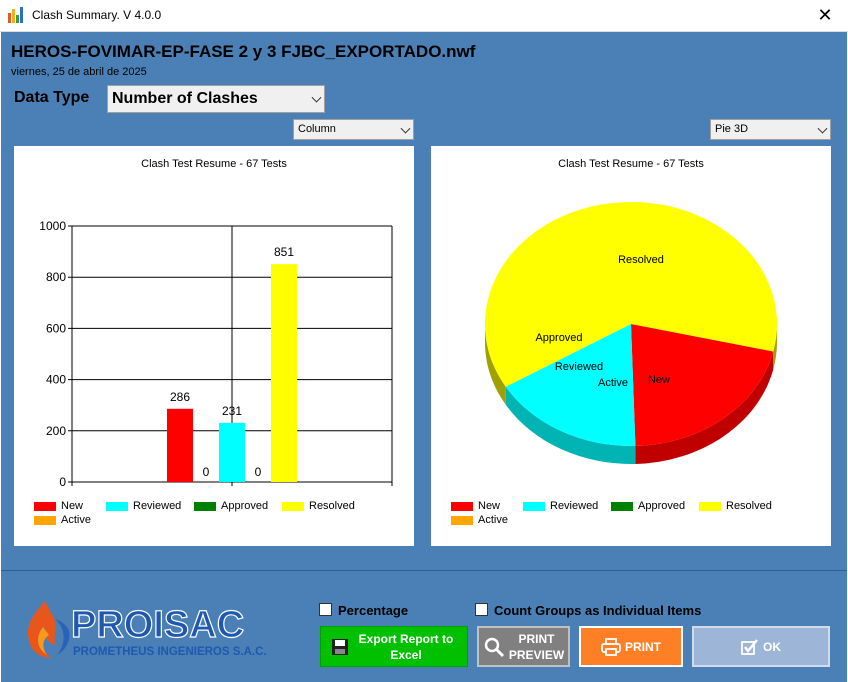 The image size is (848, 682). Describe the element at coordinates (611, 646) in the screenshot. I see `printer-icon` at that location.